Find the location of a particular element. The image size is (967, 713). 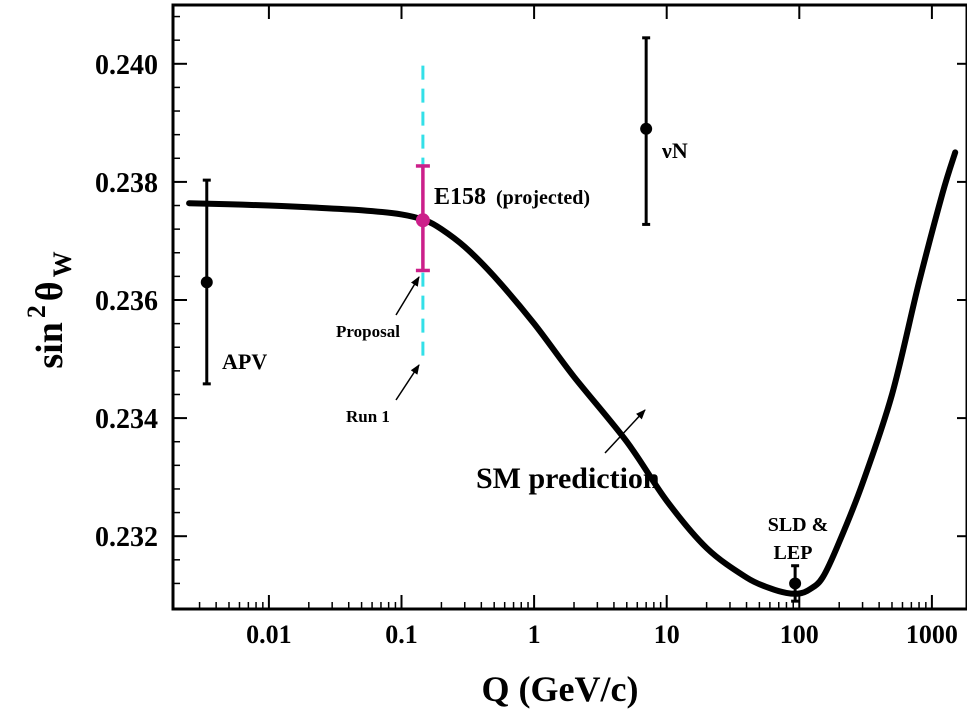

y-tick-label: 0.238 is located at coordinates (126, 183).